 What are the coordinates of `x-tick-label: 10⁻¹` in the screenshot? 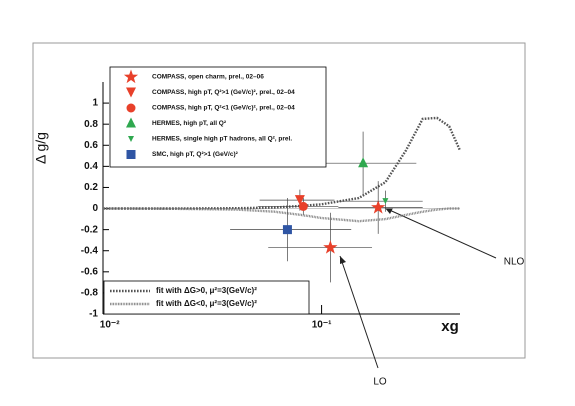 It's located at (322, 325).